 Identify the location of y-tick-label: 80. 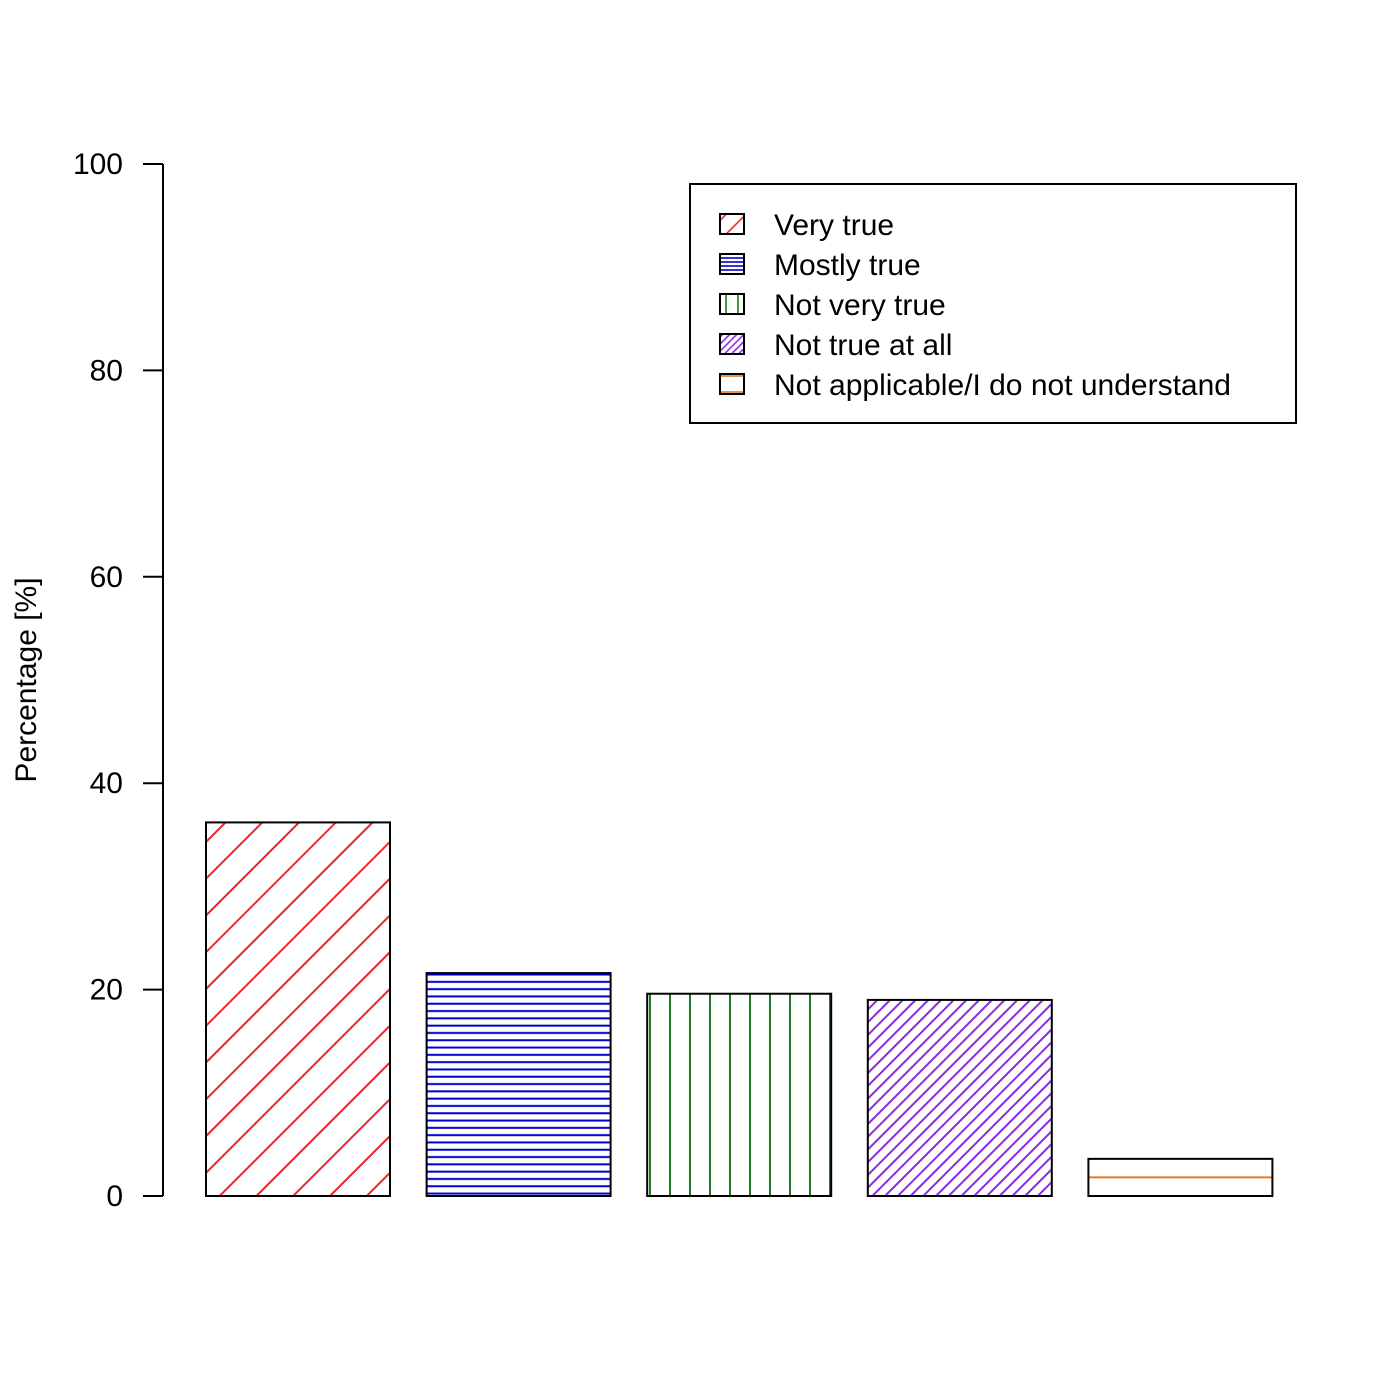
(106, 370).